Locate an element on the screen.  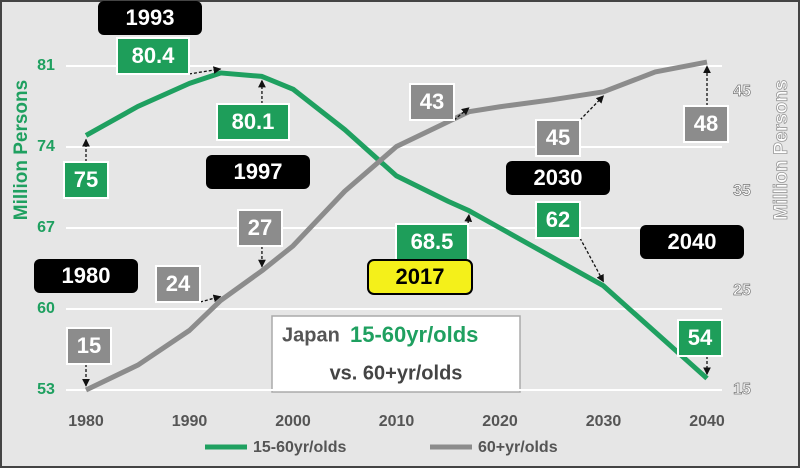
y-axis-label: Million Persons is located at coordinates (21, 150).